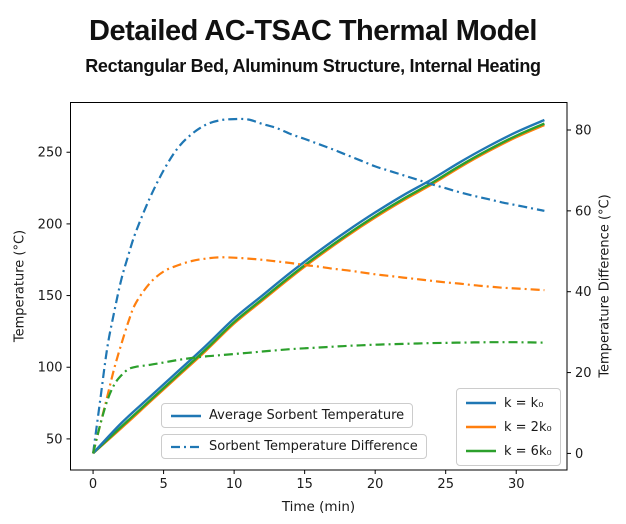 Image resolution: width=626 pixels, height=524 pixels. I want to click on x-tick-label-30: 30, so click(516, 484).